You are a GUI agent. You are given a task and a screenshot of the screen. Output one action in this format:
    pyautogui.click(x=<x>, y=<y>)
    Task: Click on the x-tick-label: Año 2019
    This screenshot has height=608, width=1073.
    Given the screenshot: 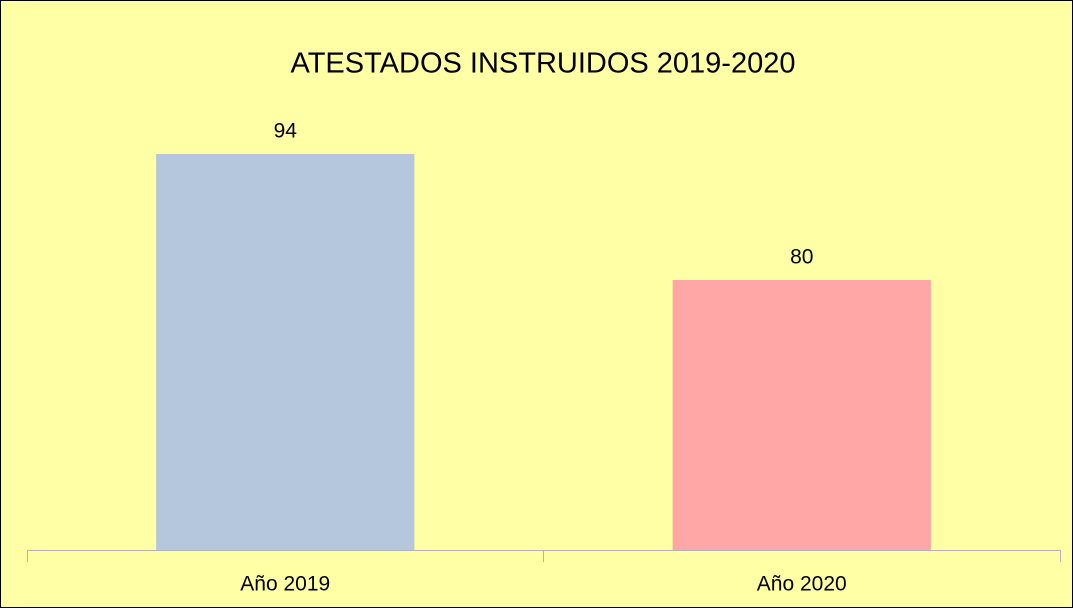 What is the action you would take?
    pyautogui.click(x=285, y=584)
    